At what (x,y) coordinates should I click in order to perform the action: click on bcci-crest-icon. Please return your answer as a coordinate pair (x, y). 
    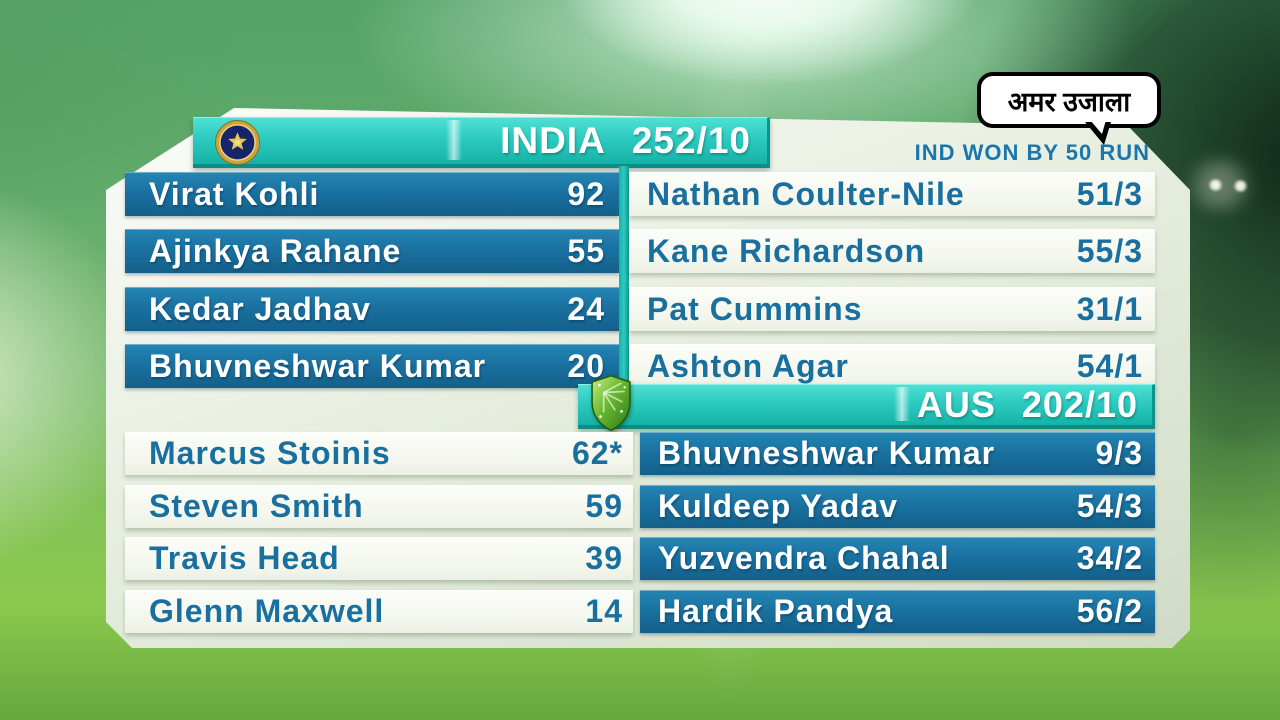
    Looking at the image, I should click on (237, 142).